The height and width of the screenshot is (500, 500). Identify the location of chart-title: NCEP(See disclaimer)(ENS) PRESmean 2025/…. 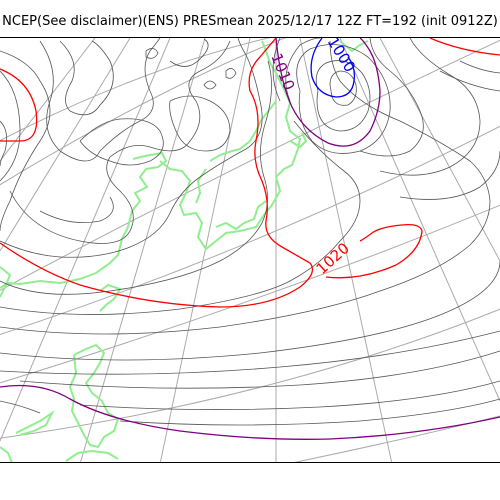
(250, 21).